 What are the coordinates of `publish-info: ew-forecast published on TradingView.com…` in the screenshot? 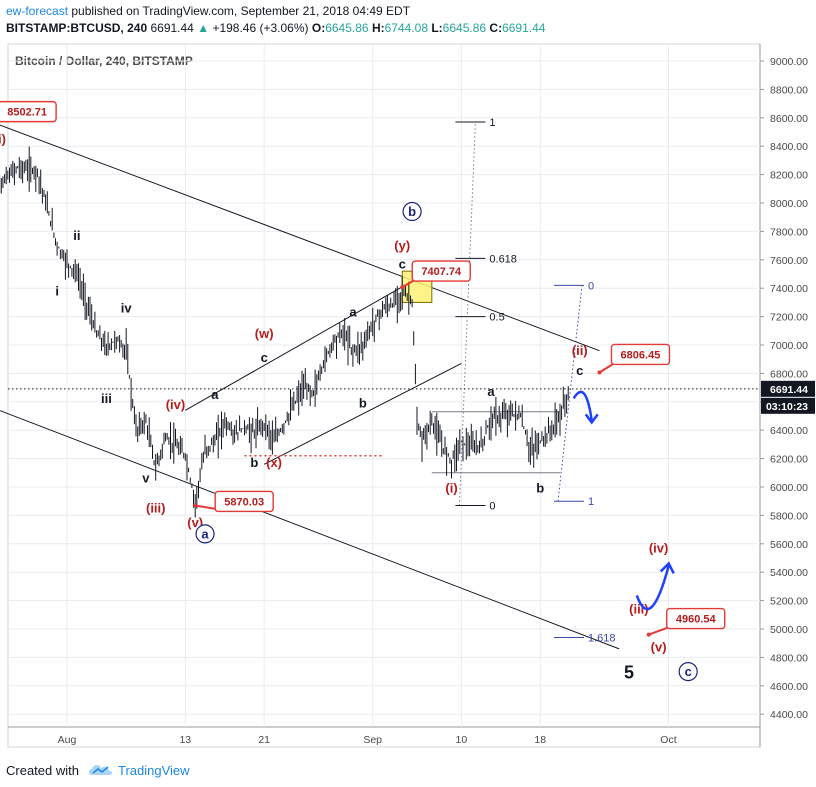 It's located at (208, 11).